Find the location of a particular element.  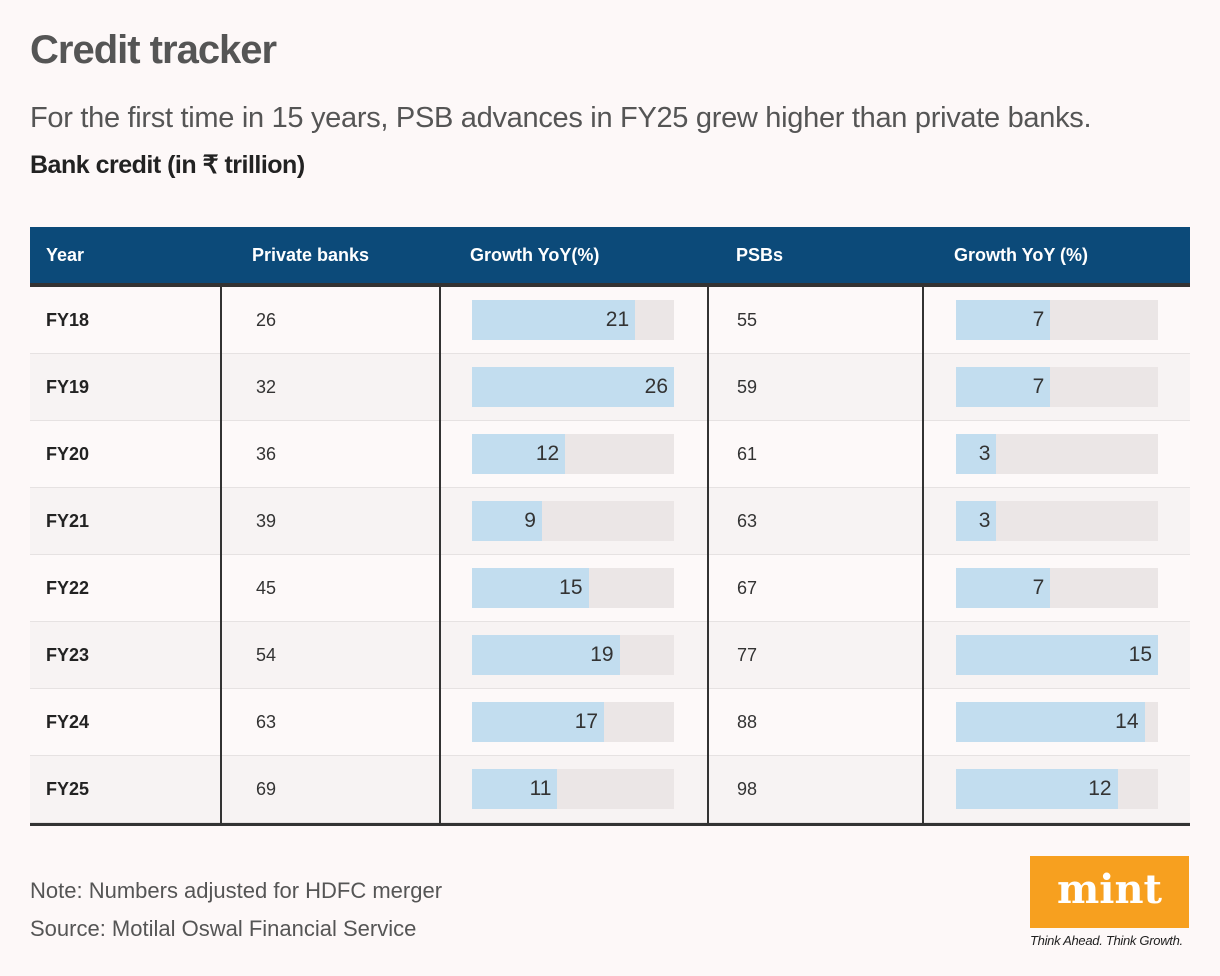

header-psbs: PSBs is located at coordinates (760, 254).